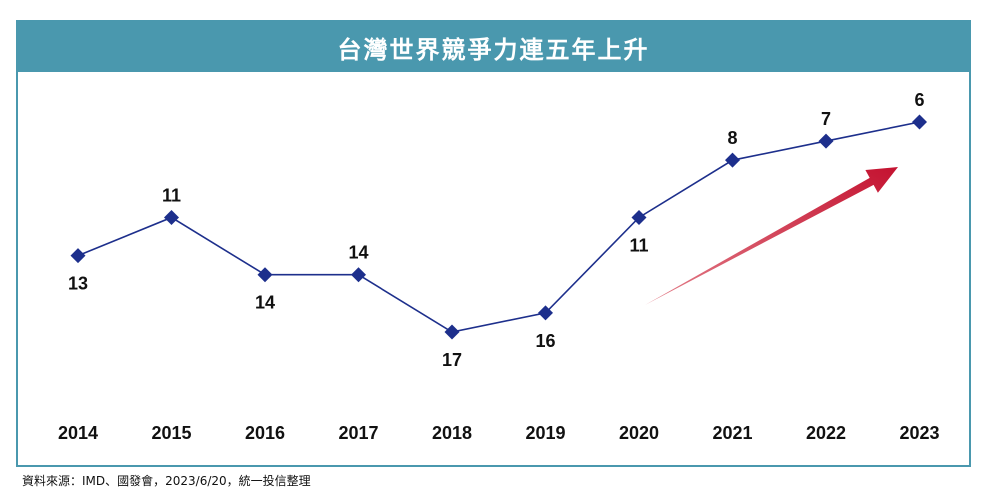 The image size is (1000, 502). I want to click on chart-title-bar: 台灣世界競爭力連五年上升, so click(493, 47).